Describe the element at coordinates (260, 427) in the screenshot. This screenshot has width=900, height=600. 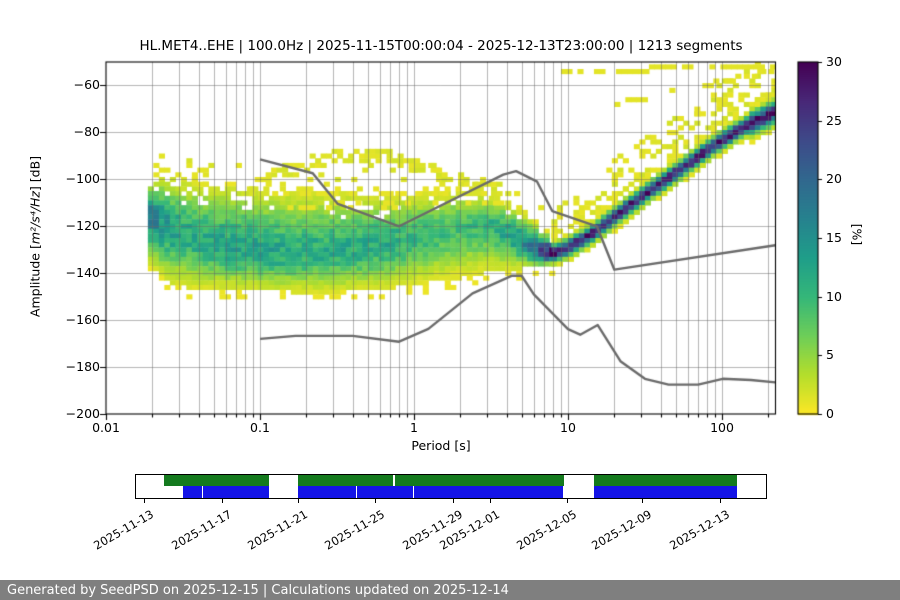
I see `x-tick-label-0.1: 0.1` at that location.